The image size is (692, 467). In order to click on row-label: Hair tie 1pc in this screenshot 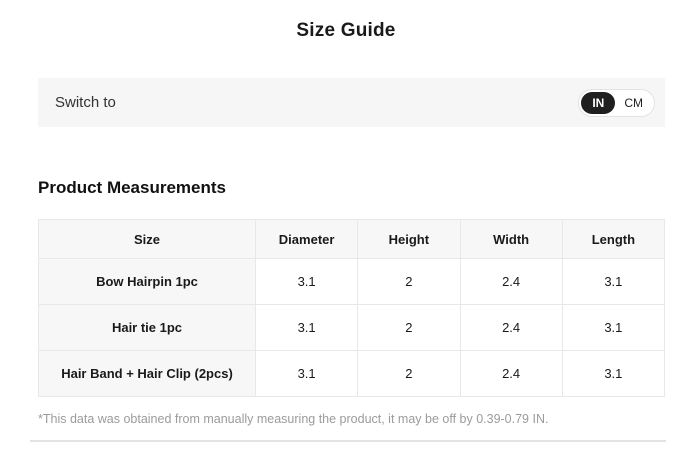, I will do `click(147, 327)`.